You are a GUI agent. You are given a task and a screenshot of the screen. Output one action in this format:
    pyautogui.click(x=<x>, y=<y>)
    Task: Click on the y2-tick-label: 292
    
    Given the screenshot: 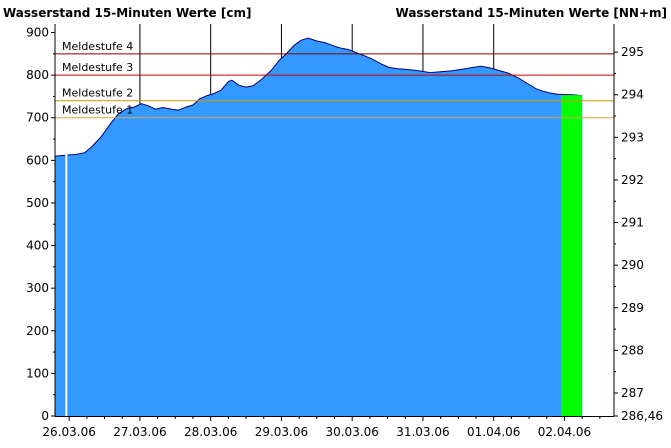 What is the action you would take?
    pyautogui.click(x=632, y=180)
    